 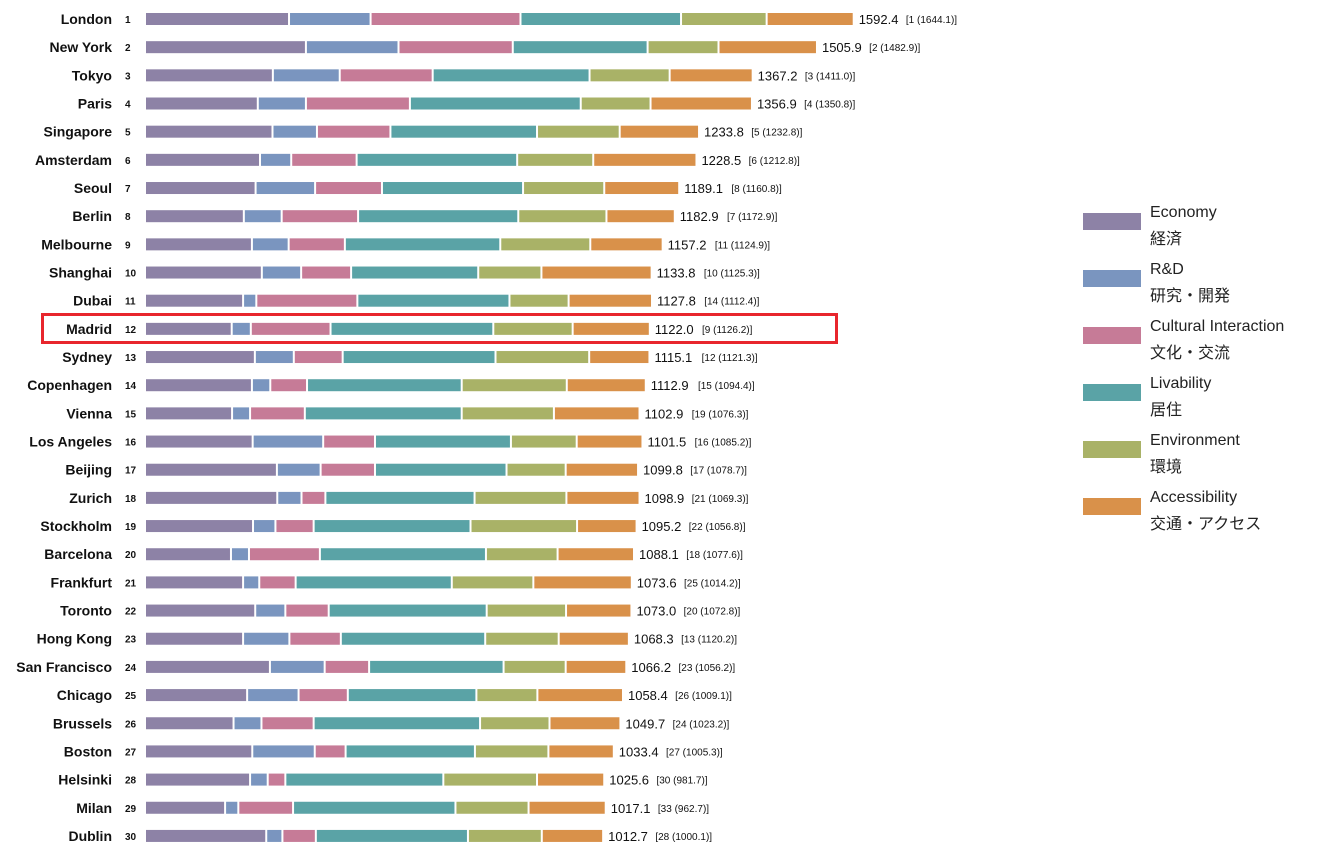 What do you see at coordinates (128, 189) in the screenshot?
I see `rank-label: 7` at bounding box center [128, 189].